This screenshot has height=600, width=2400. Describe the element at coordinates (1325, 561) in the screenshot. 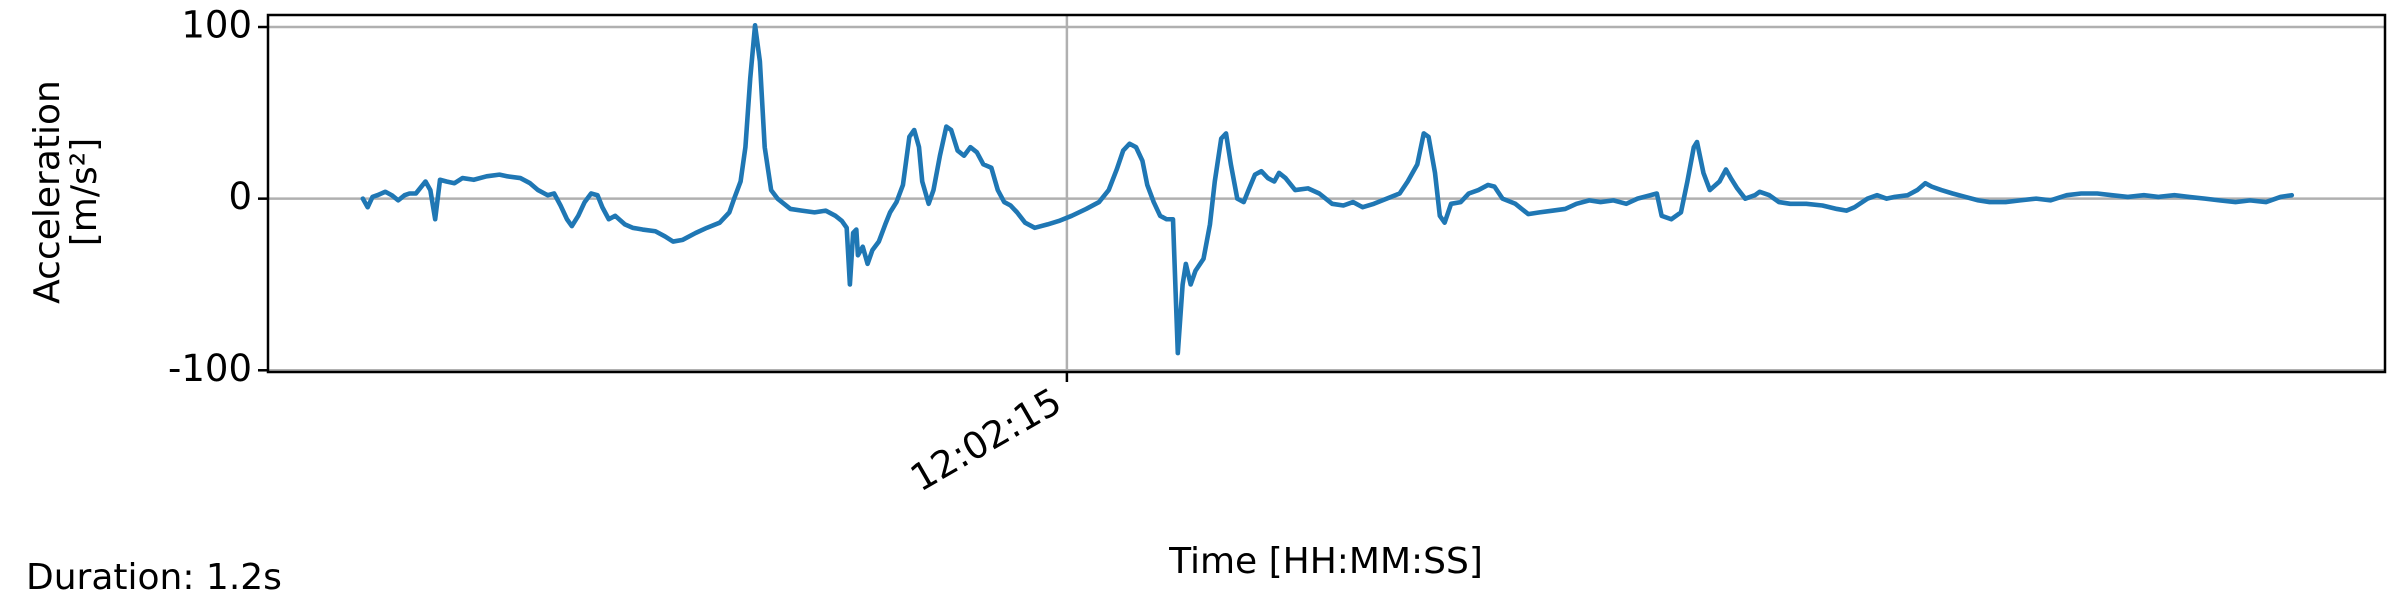

I see `x-axis-label: Time [HH:MM:SS]` at that location.